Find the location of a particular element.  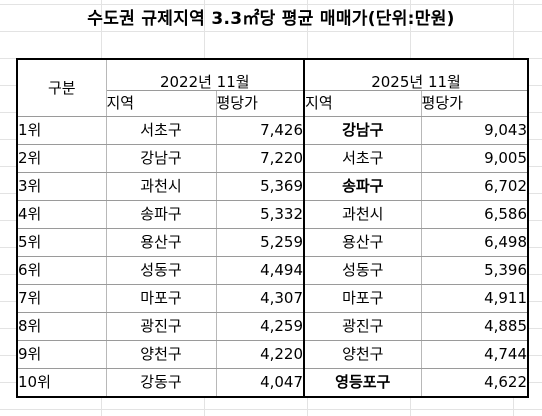

region-2022-cell: 성동구 is located at coordinates (161, 270).